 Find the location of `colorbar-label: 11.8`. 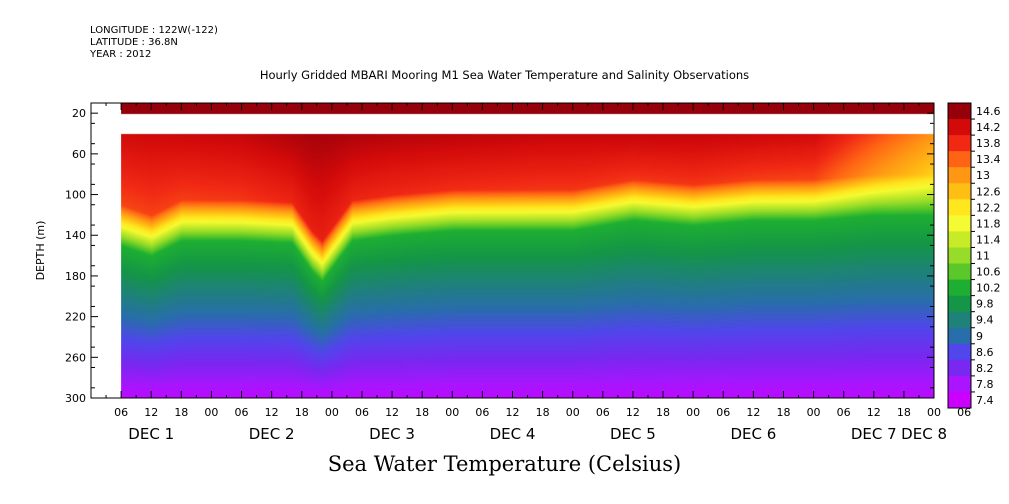

colorbar-label: 11.8 is located at coordinates (988, 223).